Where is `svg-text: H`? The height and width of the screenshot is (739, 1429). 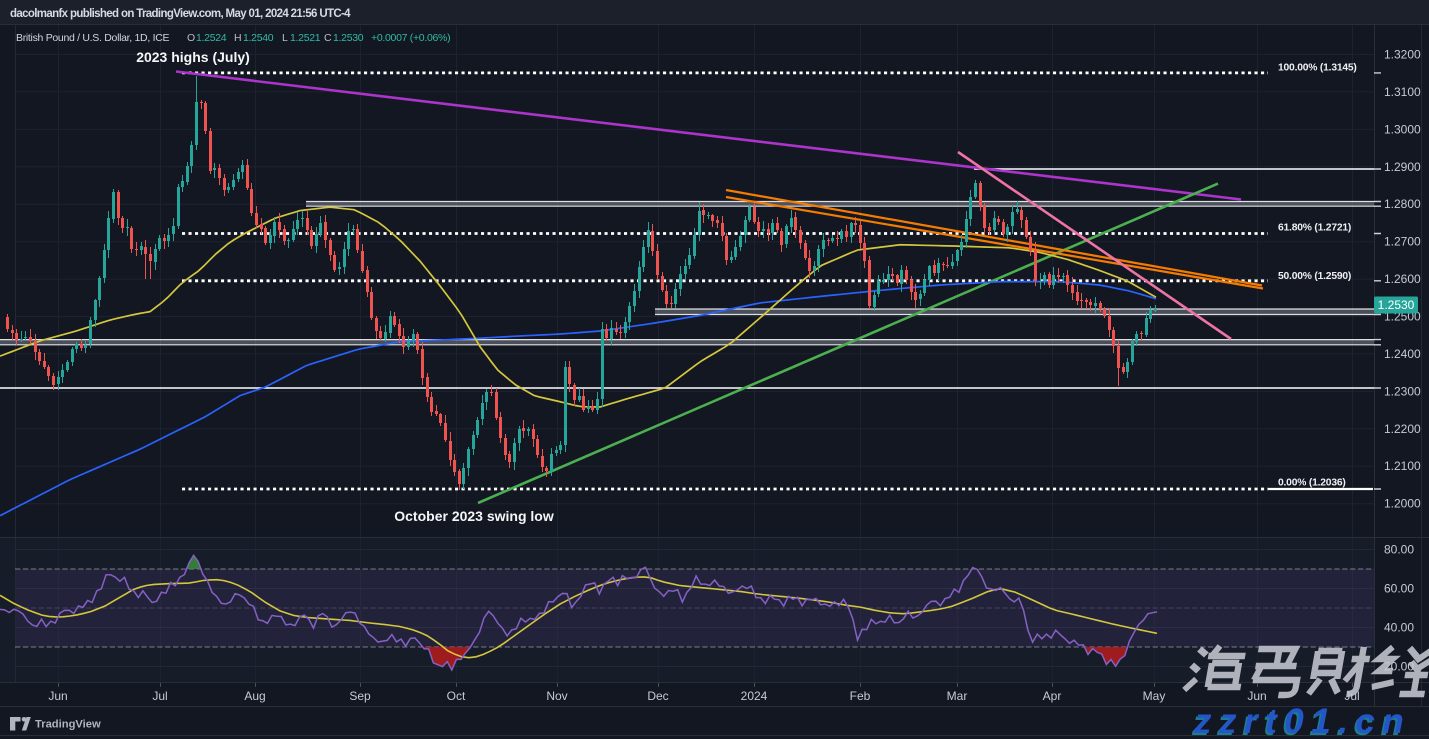
svg-text: H is located at coordinates (237, 38).